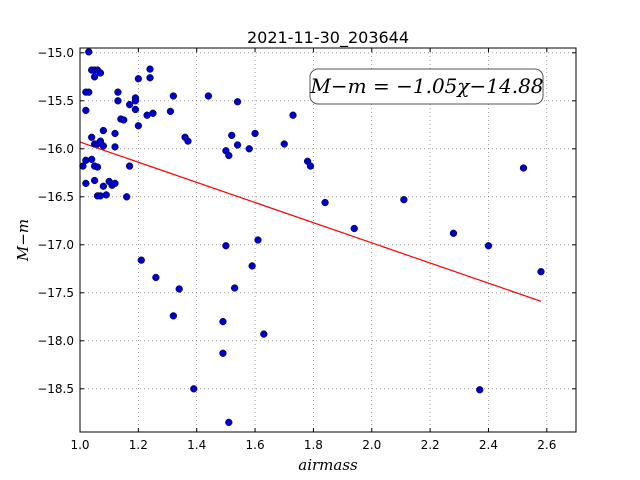 The width and height of the screenshot is (640, 480). I want to click on x-tick-label: 2.4, so click(488, 445).